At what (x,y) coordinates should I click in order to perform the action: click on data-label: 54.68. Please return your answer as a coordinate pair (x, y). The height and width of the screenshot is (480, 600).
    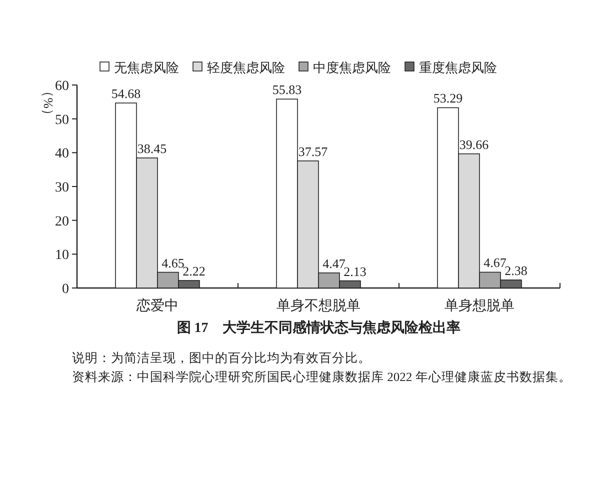
    Looking at the image, I should click on (126, 93).